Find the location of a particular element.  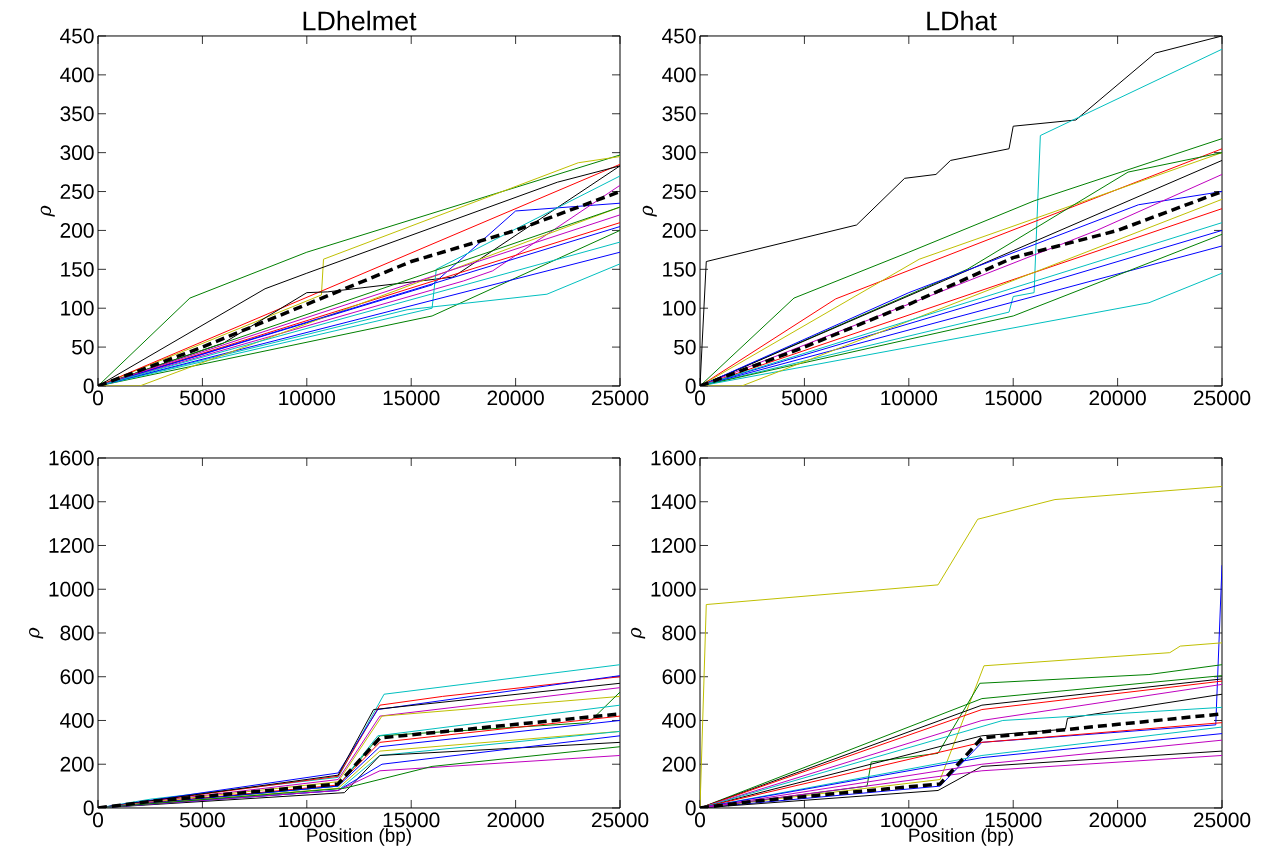

chart-title: LDhelmet is located at coordinates (360, 20).